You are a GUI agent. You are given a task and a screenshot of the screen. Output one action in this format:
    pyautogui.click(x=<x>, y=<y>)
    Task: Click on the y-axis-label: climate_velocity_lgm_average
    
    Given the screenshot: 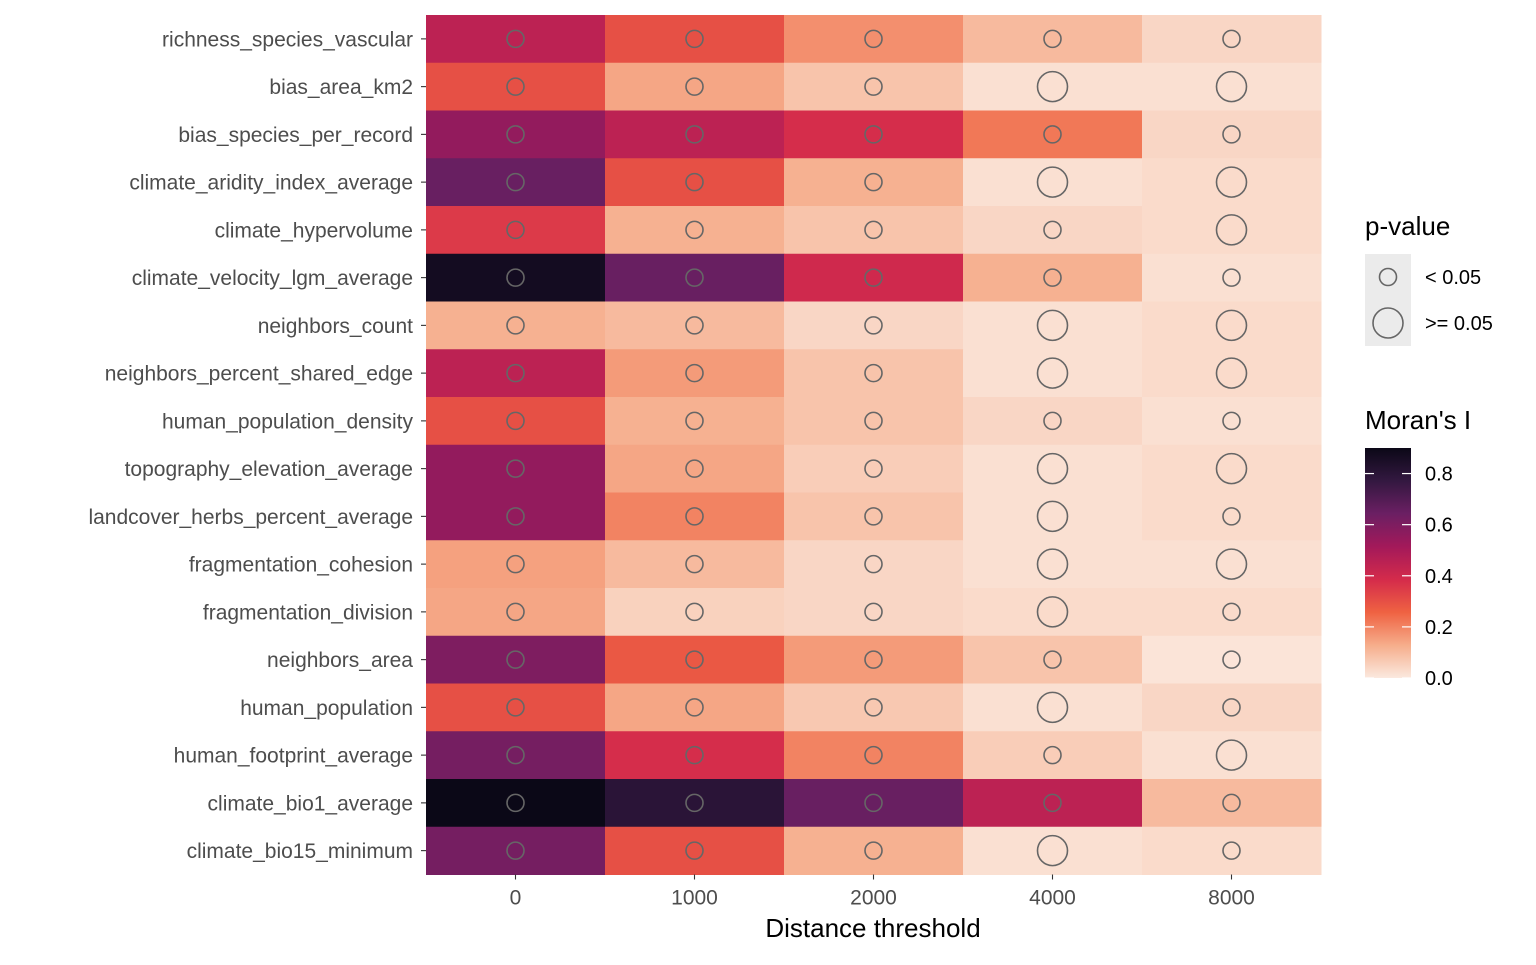 What is the action you would take?
    pyautogui.click(x=272, y=278)
    